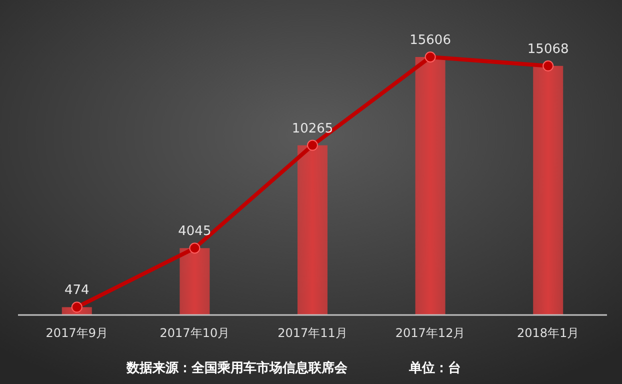 The image size is (622, 384). Describe the element at coordinates (77, 333) in the screenshot. I see `x-tick-label: 2017年9月` at that location.